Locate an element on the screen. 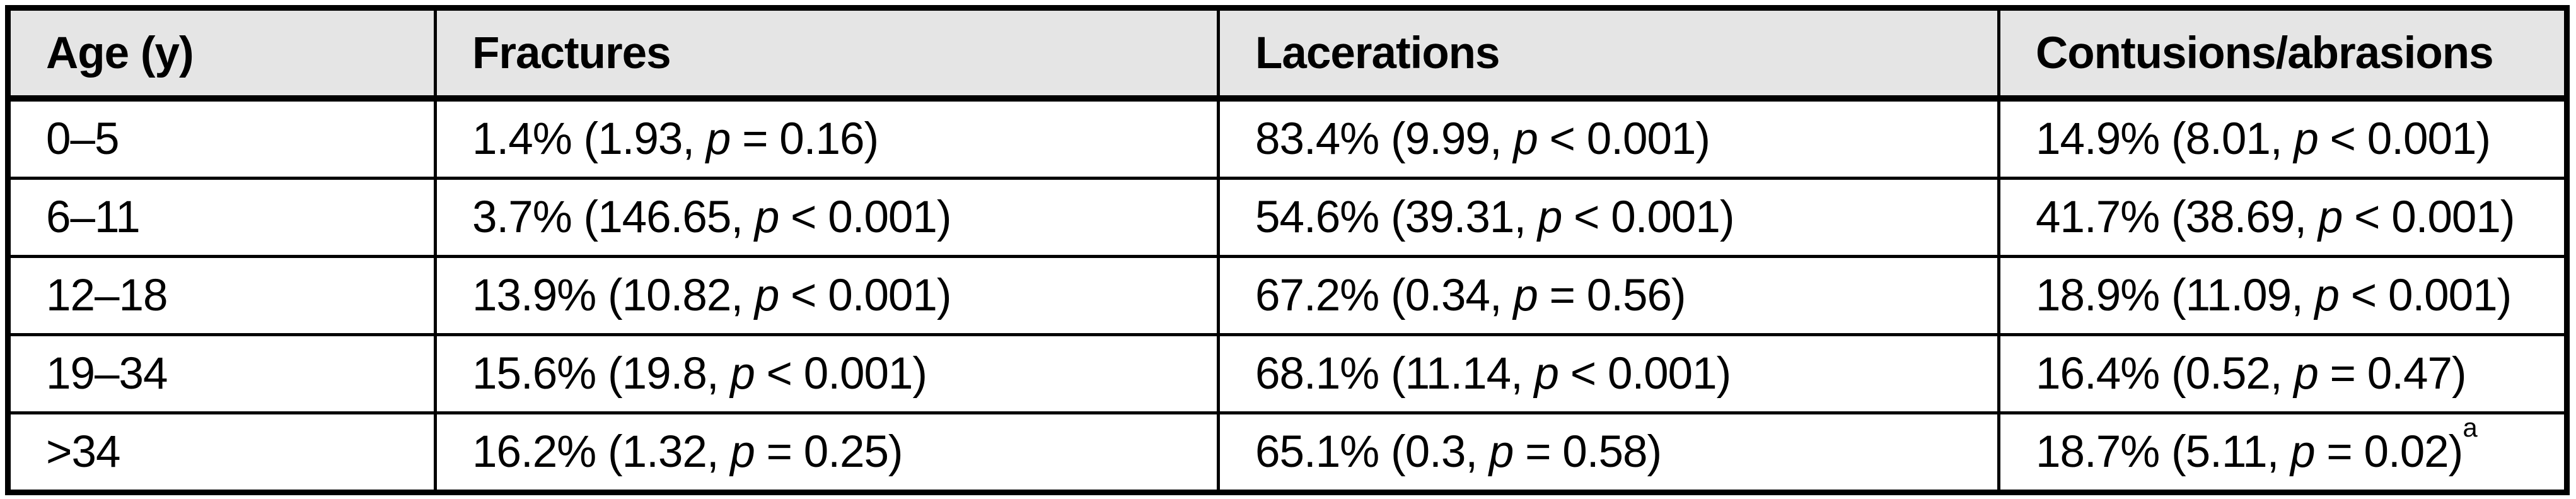  value-text-before: 13.9% (10.82, is located at coordinates (613, 295).